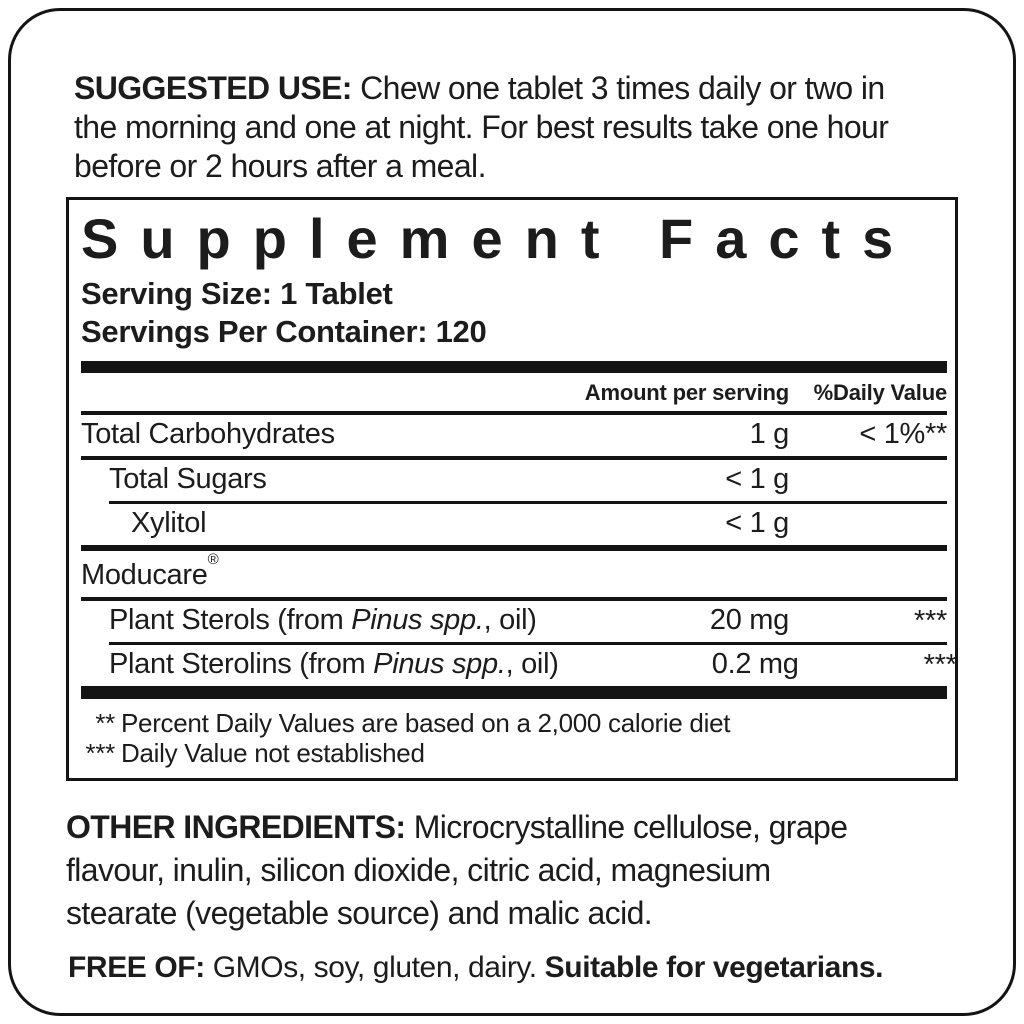  I want to click on free-of-text: GMOs, soy, gluten, dairy., so click(374, 967).